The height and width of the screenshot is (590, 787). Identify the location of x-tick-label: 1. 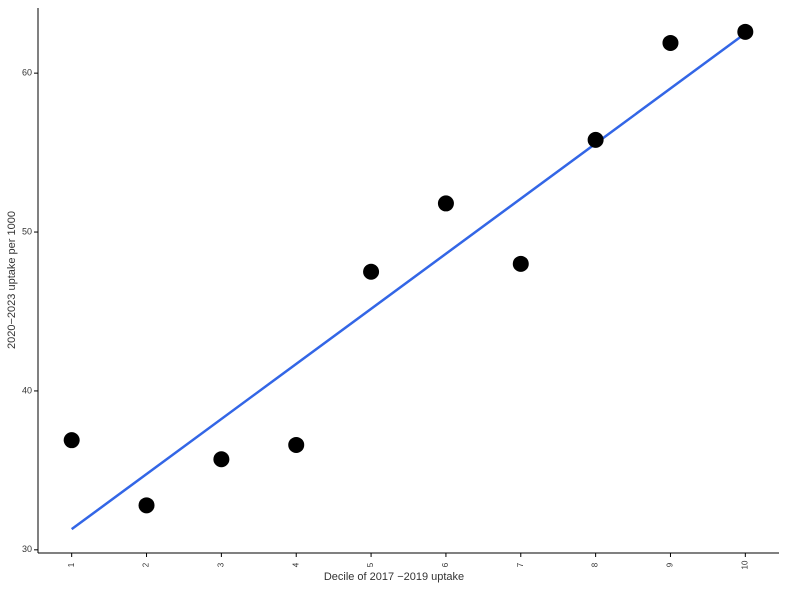
(71, 564).